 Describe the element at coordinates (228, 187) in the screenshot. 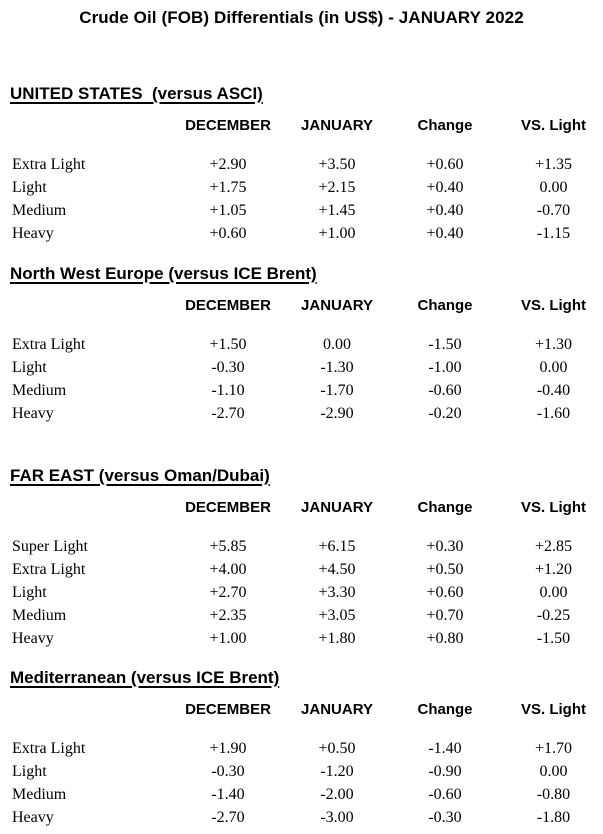

I see `cell-december: +1.75` at that location.